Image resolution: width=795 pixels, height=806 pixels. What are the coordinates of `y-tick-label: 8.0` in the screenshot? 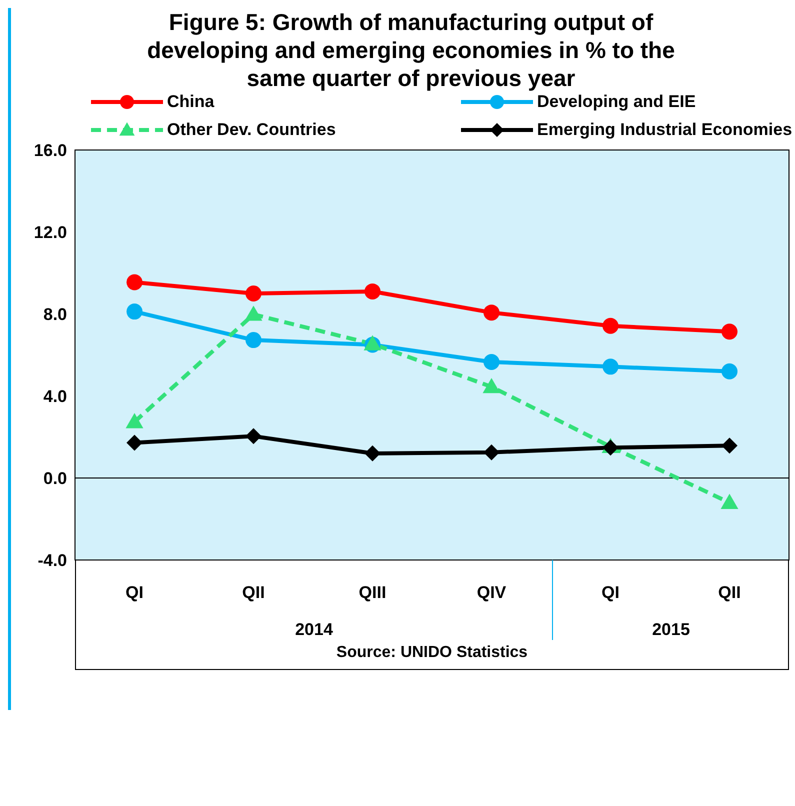 It's located at (55, 314).